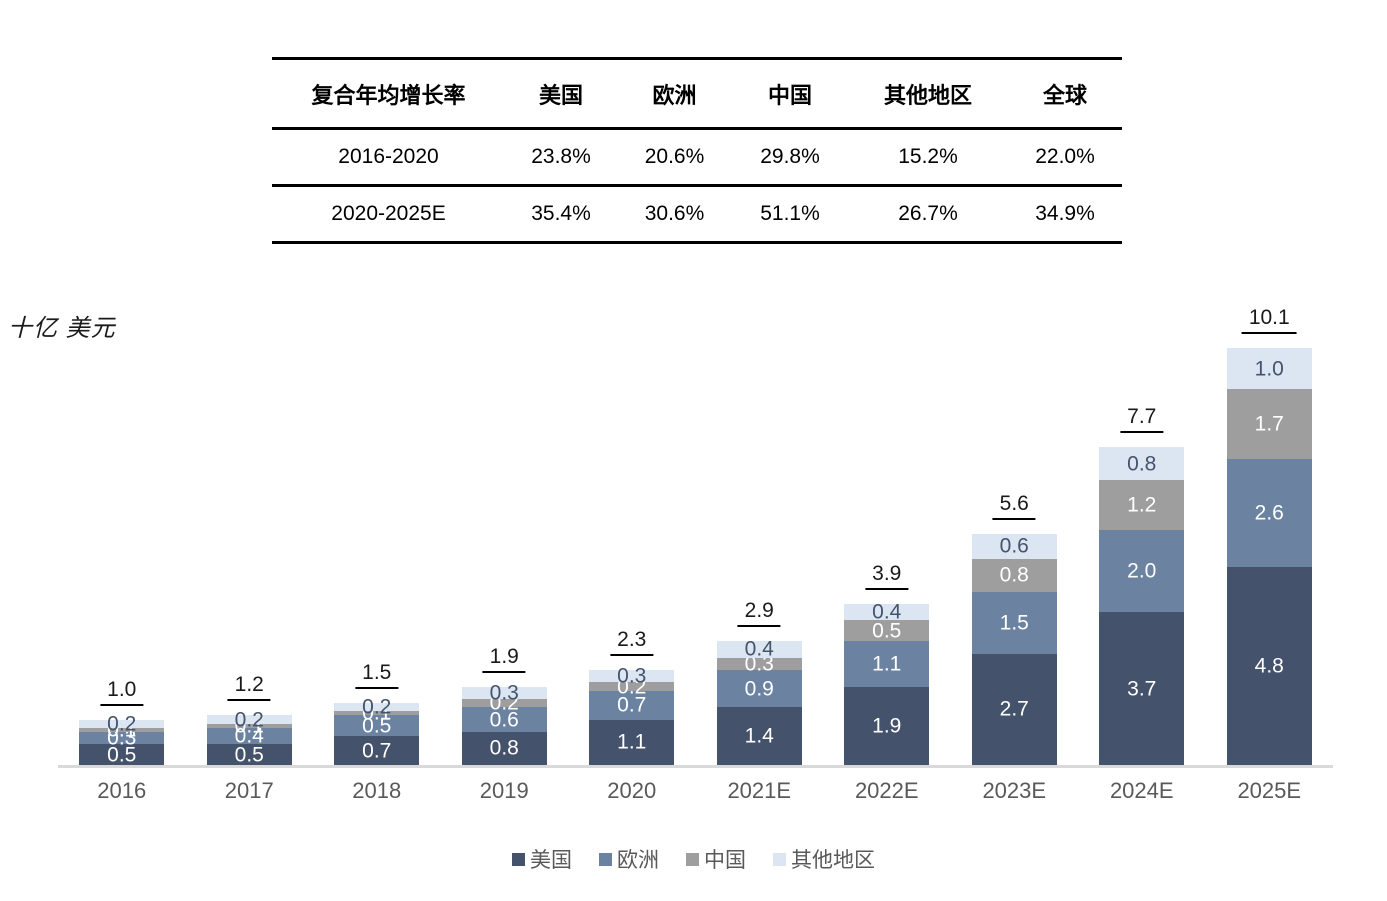 Image resolution: width=1387 pixels, height=901 pixels. I want to click on stacked-bar: 0.7 0.5 0.1 0.2, so click(377, 731).